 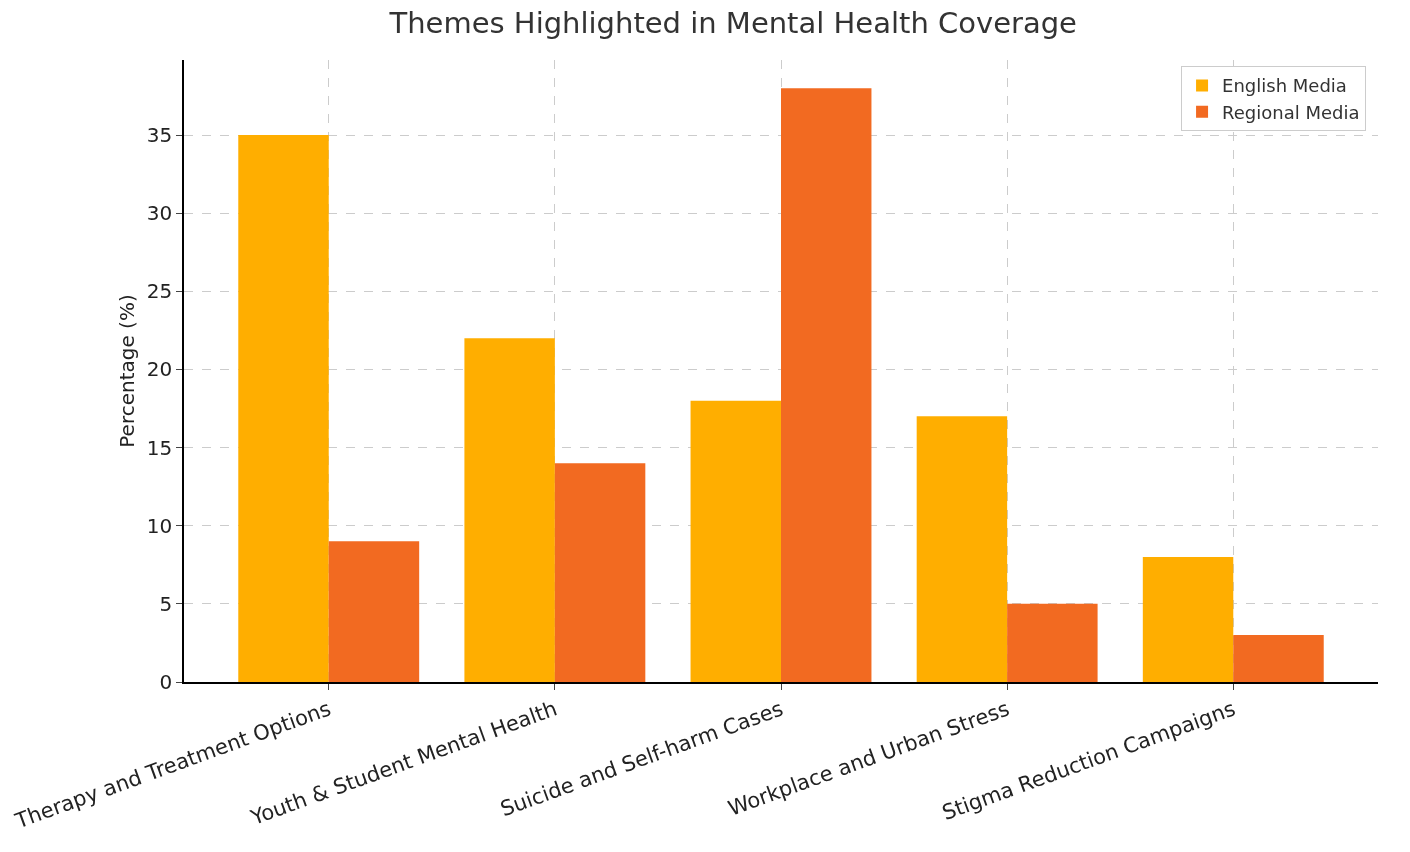 What do you see at coordinates (159, 291) in the screenshot?
I see `y-tick-label: 25` at bounding box center [159, 291].